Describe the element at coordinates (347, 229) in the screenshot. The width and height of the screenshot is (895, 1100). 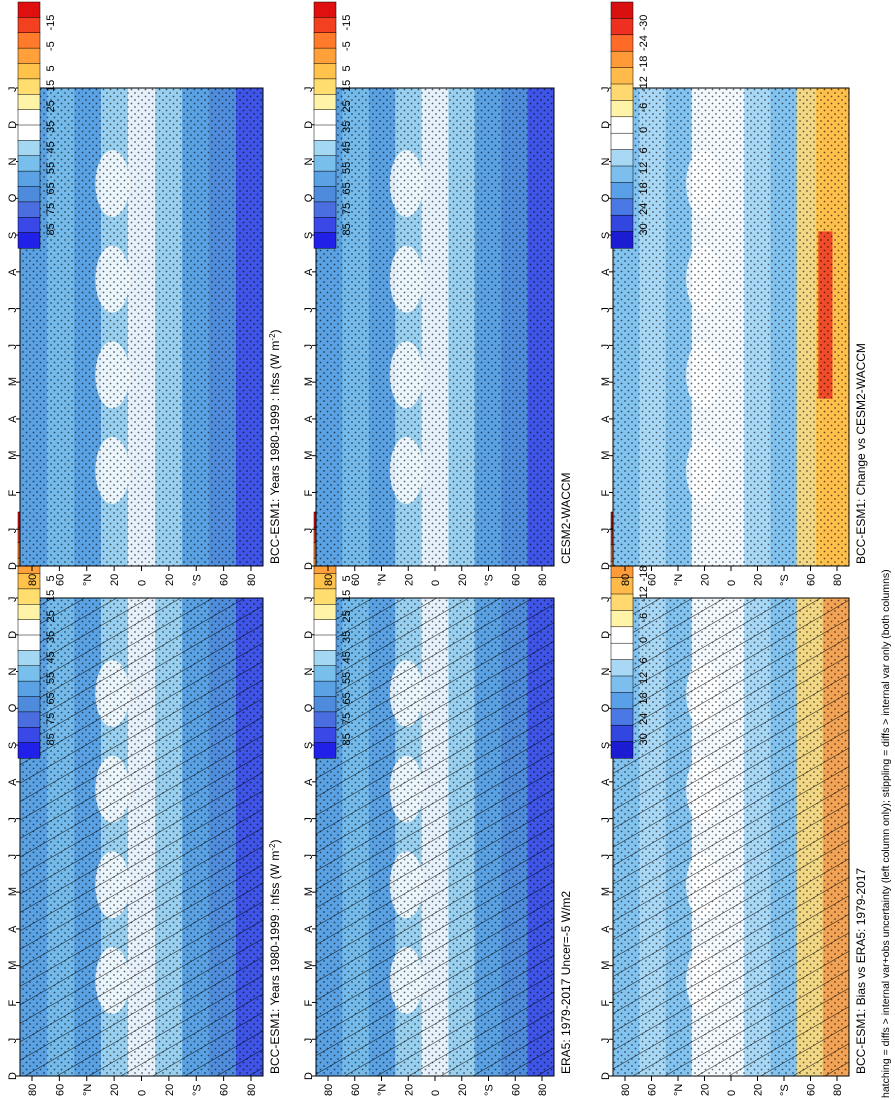
I see `colorbar-tick-label: 85` at that location.